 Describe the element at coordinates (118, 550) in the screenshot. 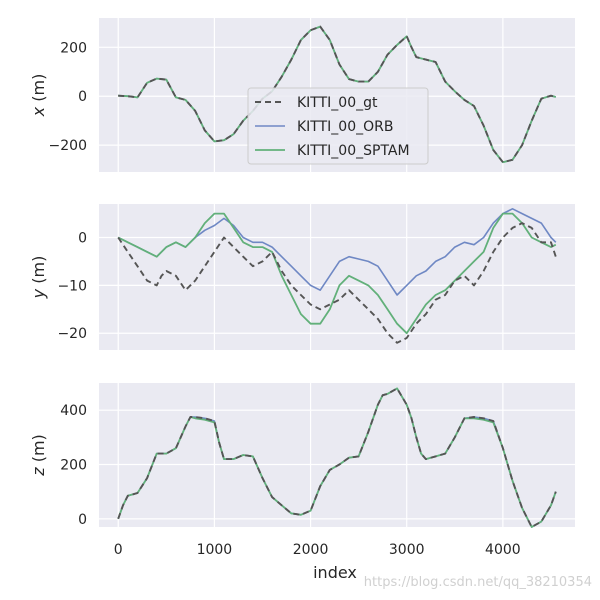

I see `x-tick-label: 0` at that location.